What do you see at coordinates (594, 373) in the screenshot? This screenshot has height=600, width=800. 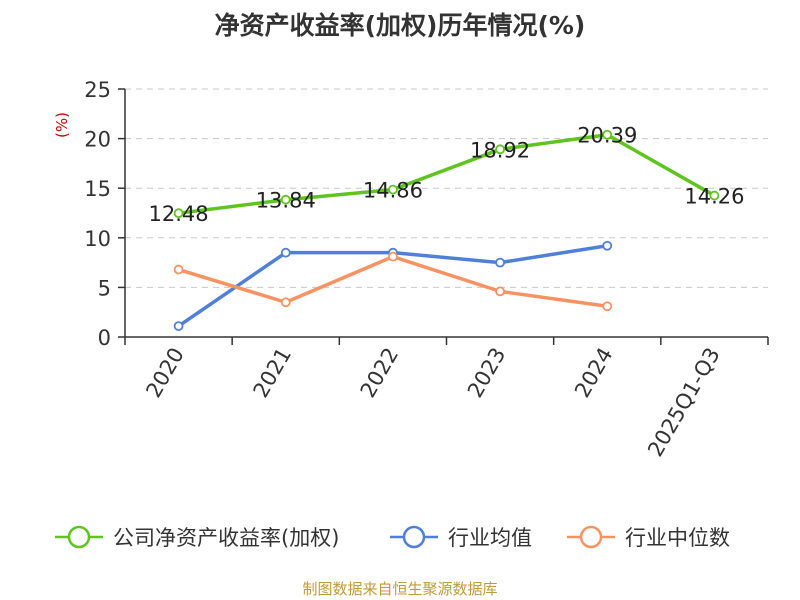 I see `x-tick-label: 2024` at bounding box center [594, 373].